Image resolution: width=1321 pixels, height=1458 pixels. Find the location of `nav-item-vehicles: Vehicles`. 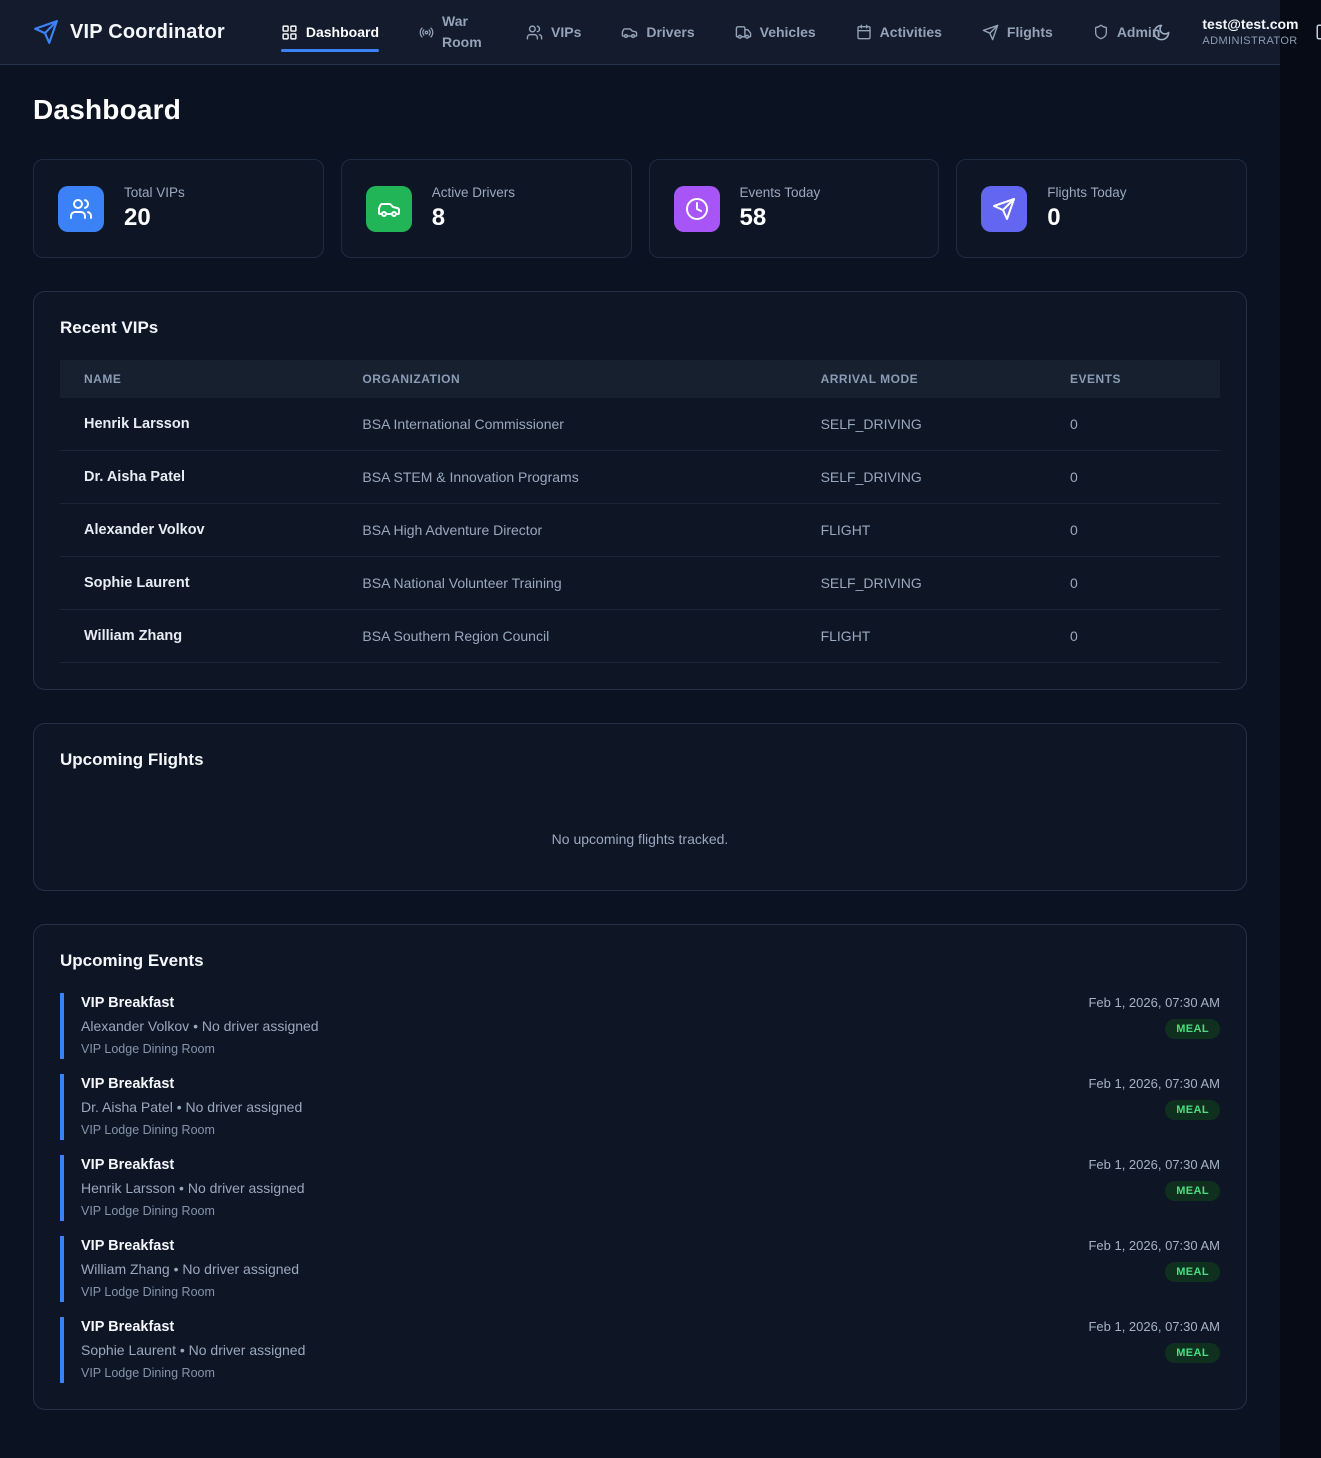

nav-item-vehicles: Vehicles is located at coordinates (775, 32).